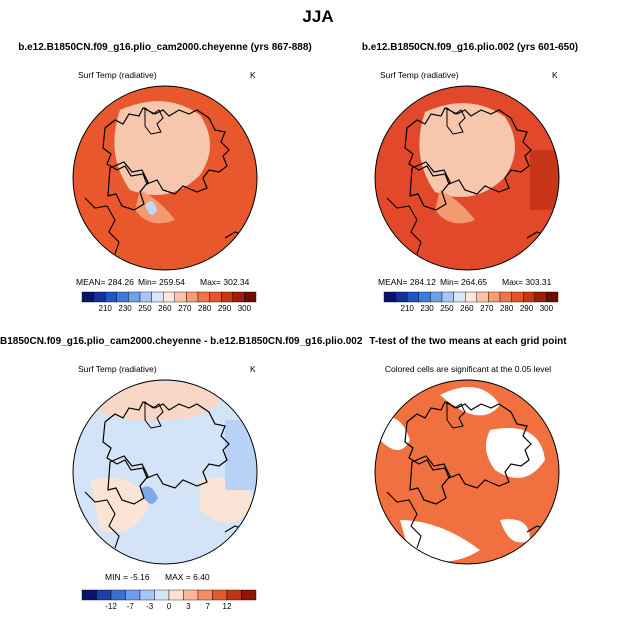 Image resolution: width=636 pixels, height=642 pixels. What do you see at coordinates (127, 577) in the screenshot?
I see `stat-label: MIN = -5.16` at bounding box center [127, 577].